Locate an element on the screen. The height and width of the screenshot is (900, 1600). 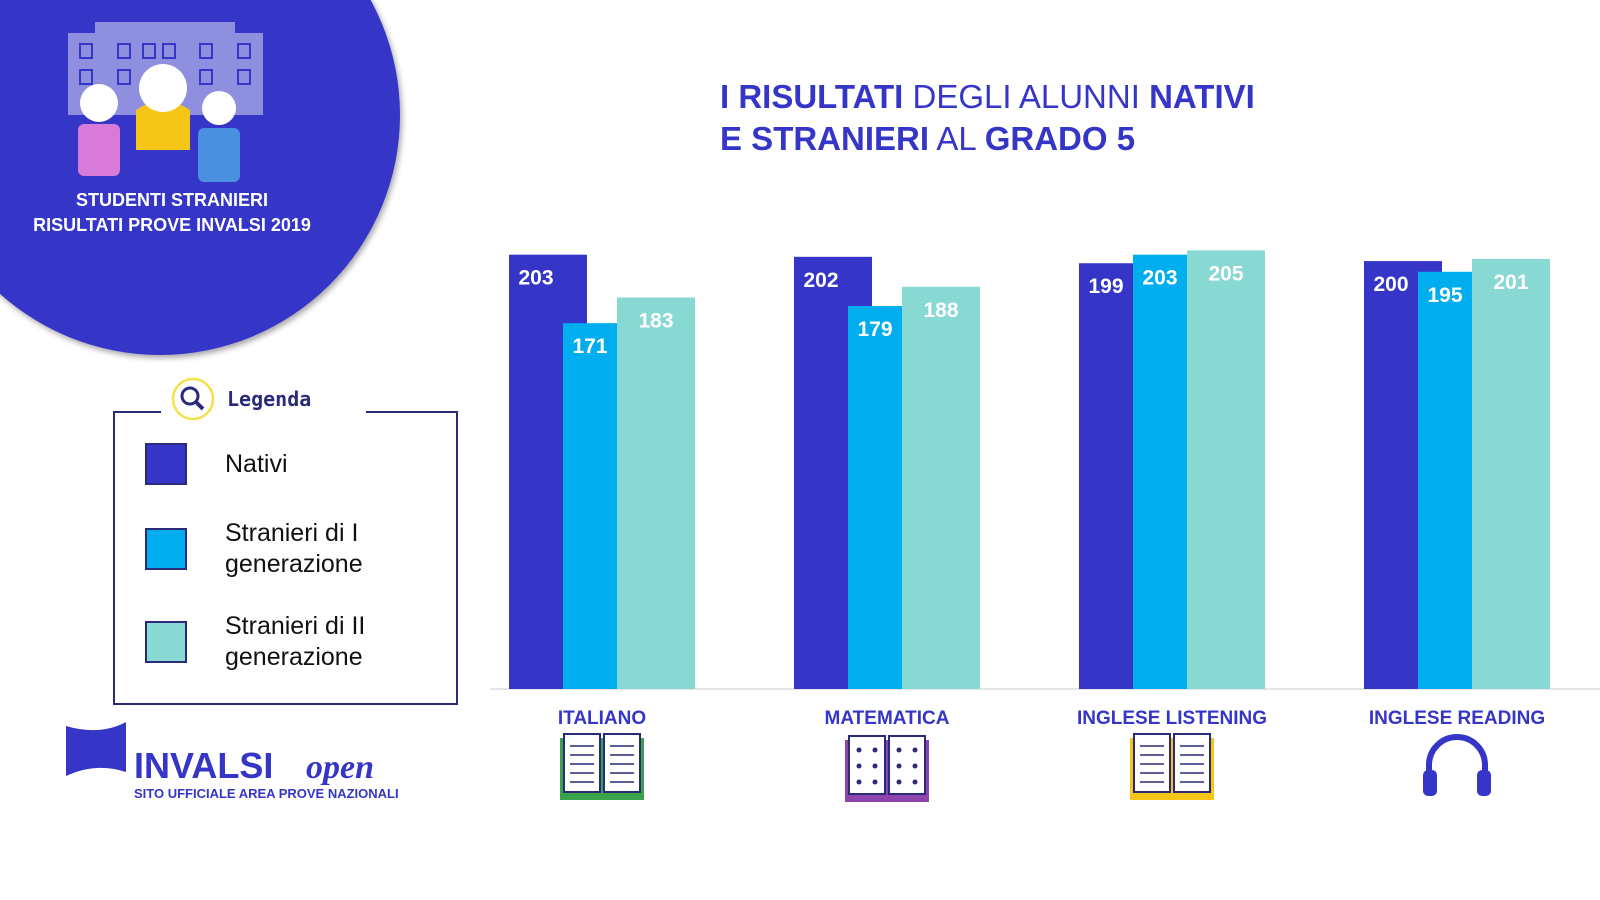
title-part: E STRANIERI is located at coordinates (825, 138).